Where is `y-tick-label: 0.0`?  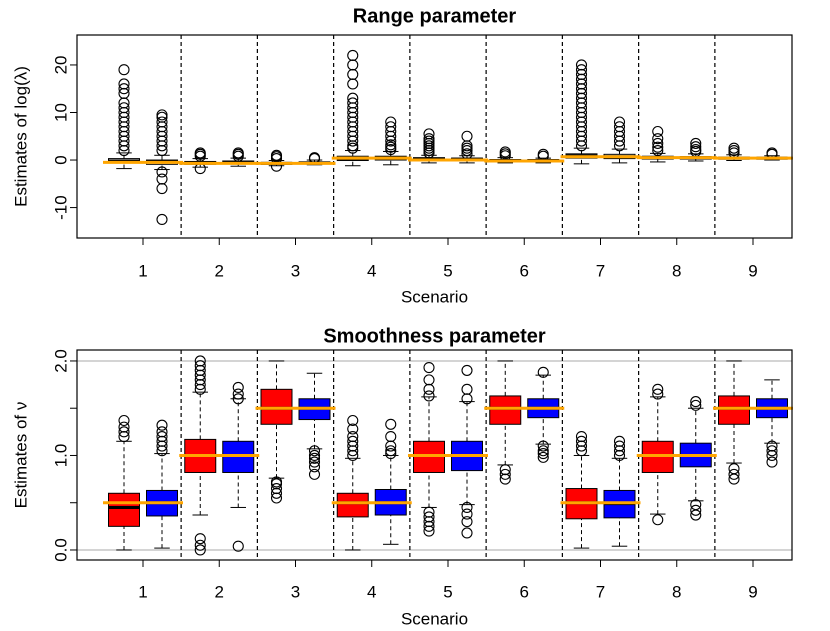 y-tick-label: 0.0 is located at coordinates (60, 550).